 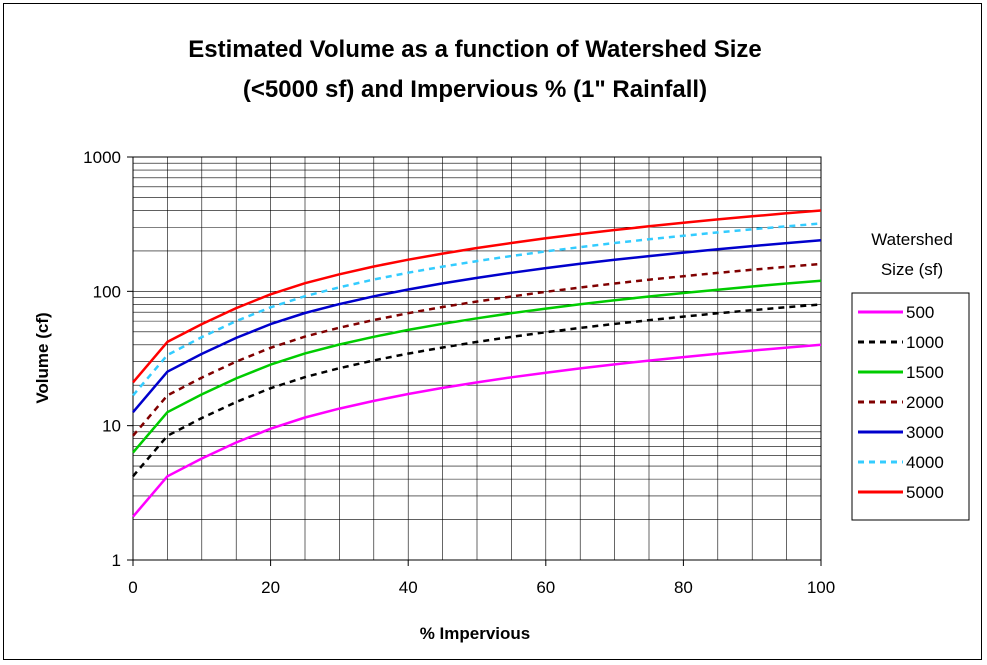 I want to click on legend-label-3000: 3000, so click(x=925, y=432).